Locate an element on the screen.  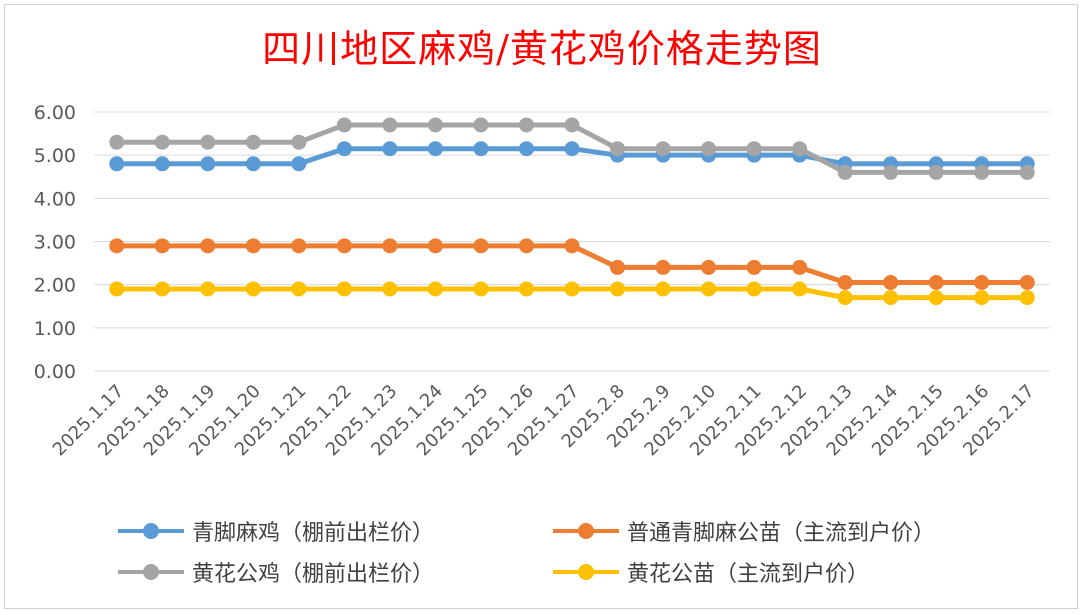
y-tick-label: 5.00 is located at coordinates (55, 156).